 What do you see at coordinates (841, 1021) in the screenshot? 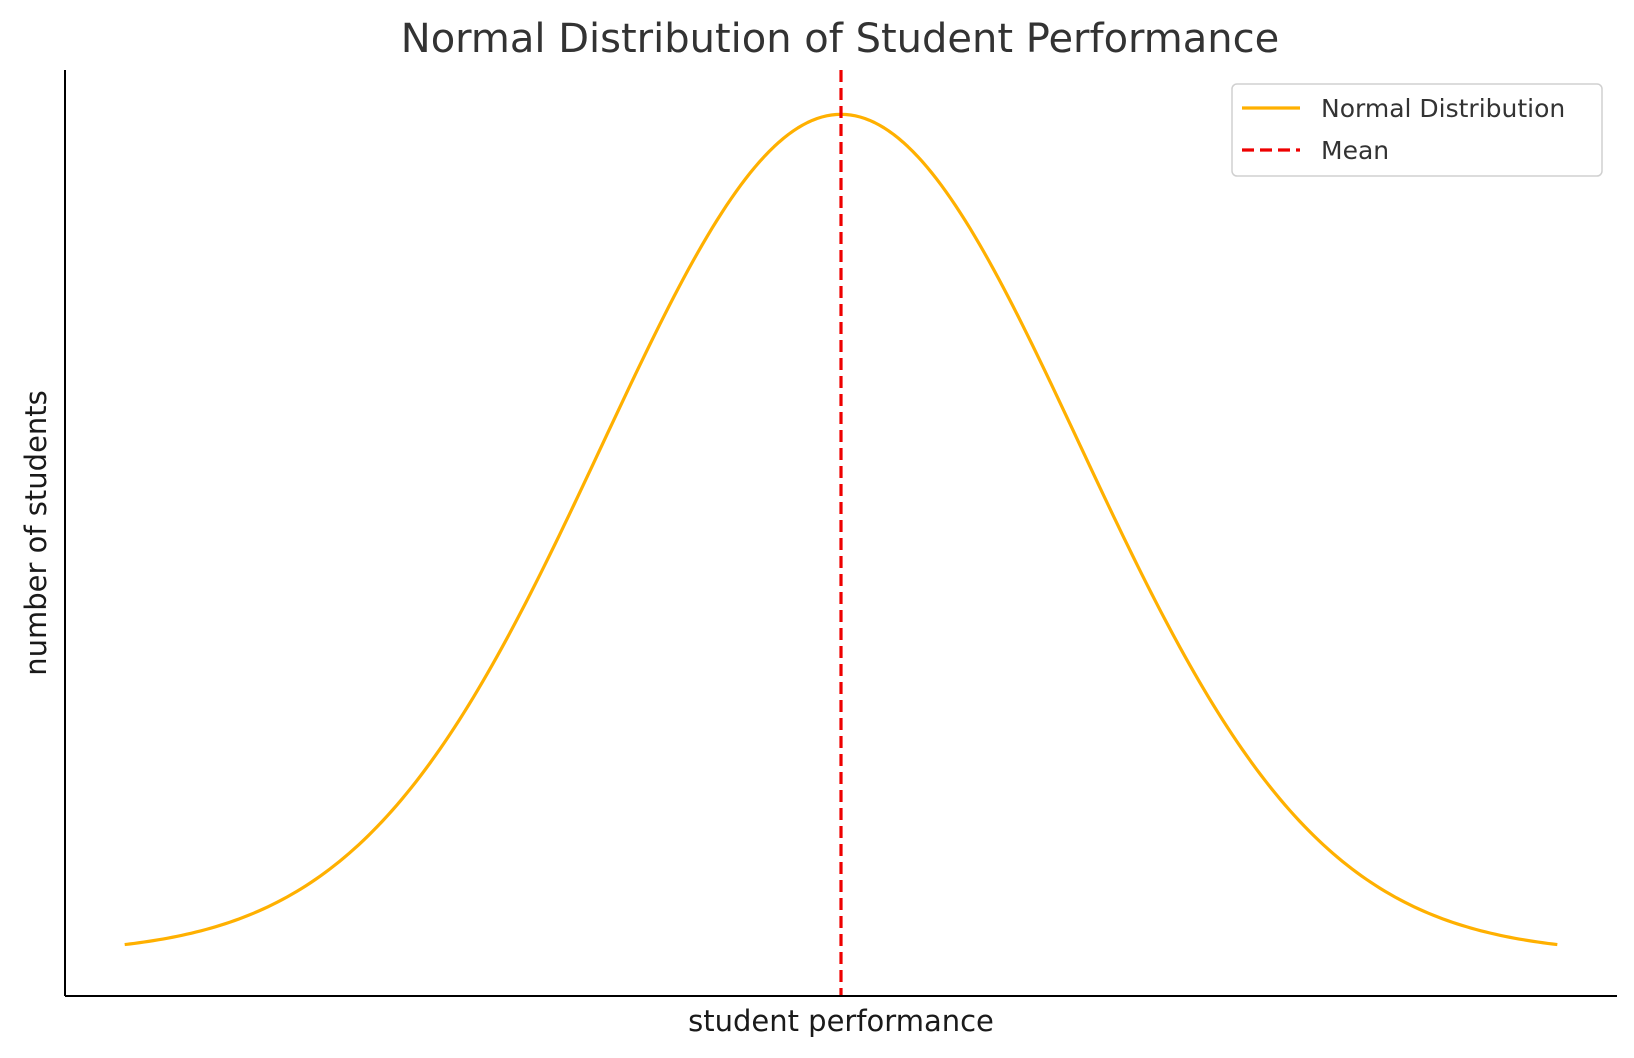
I see `x-axis-label: student performance` at bounding box center [841, 1021].